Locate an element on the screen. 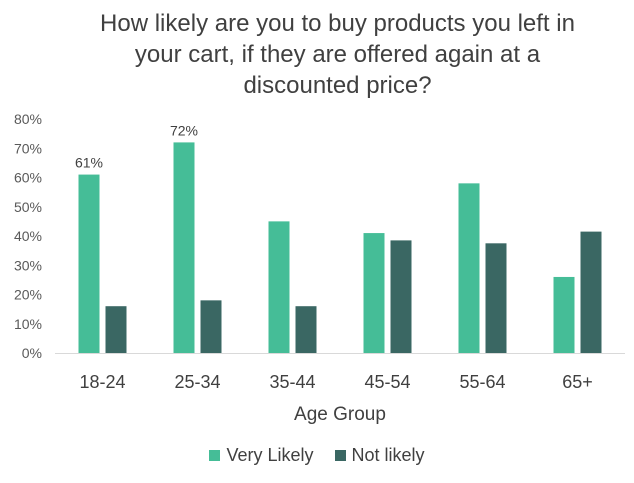 The image size is (634, 483). y-tick-label: 50% is located at coordinates (28, 207).